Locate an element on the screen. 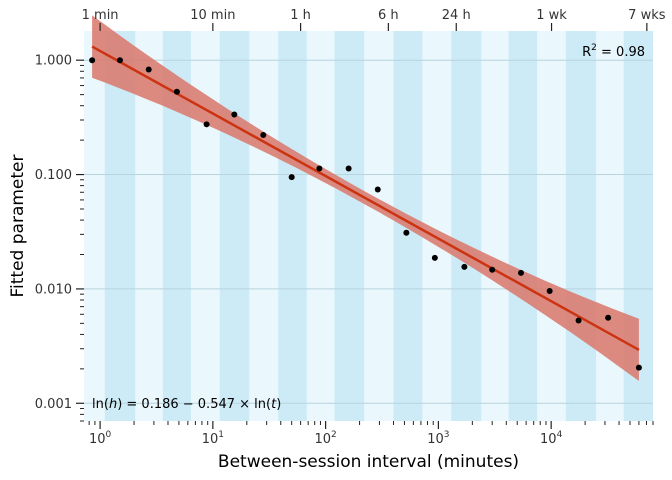 The height and width of the screenshot is (480, 672). eq-t: t is located at coordinates (274, 404).